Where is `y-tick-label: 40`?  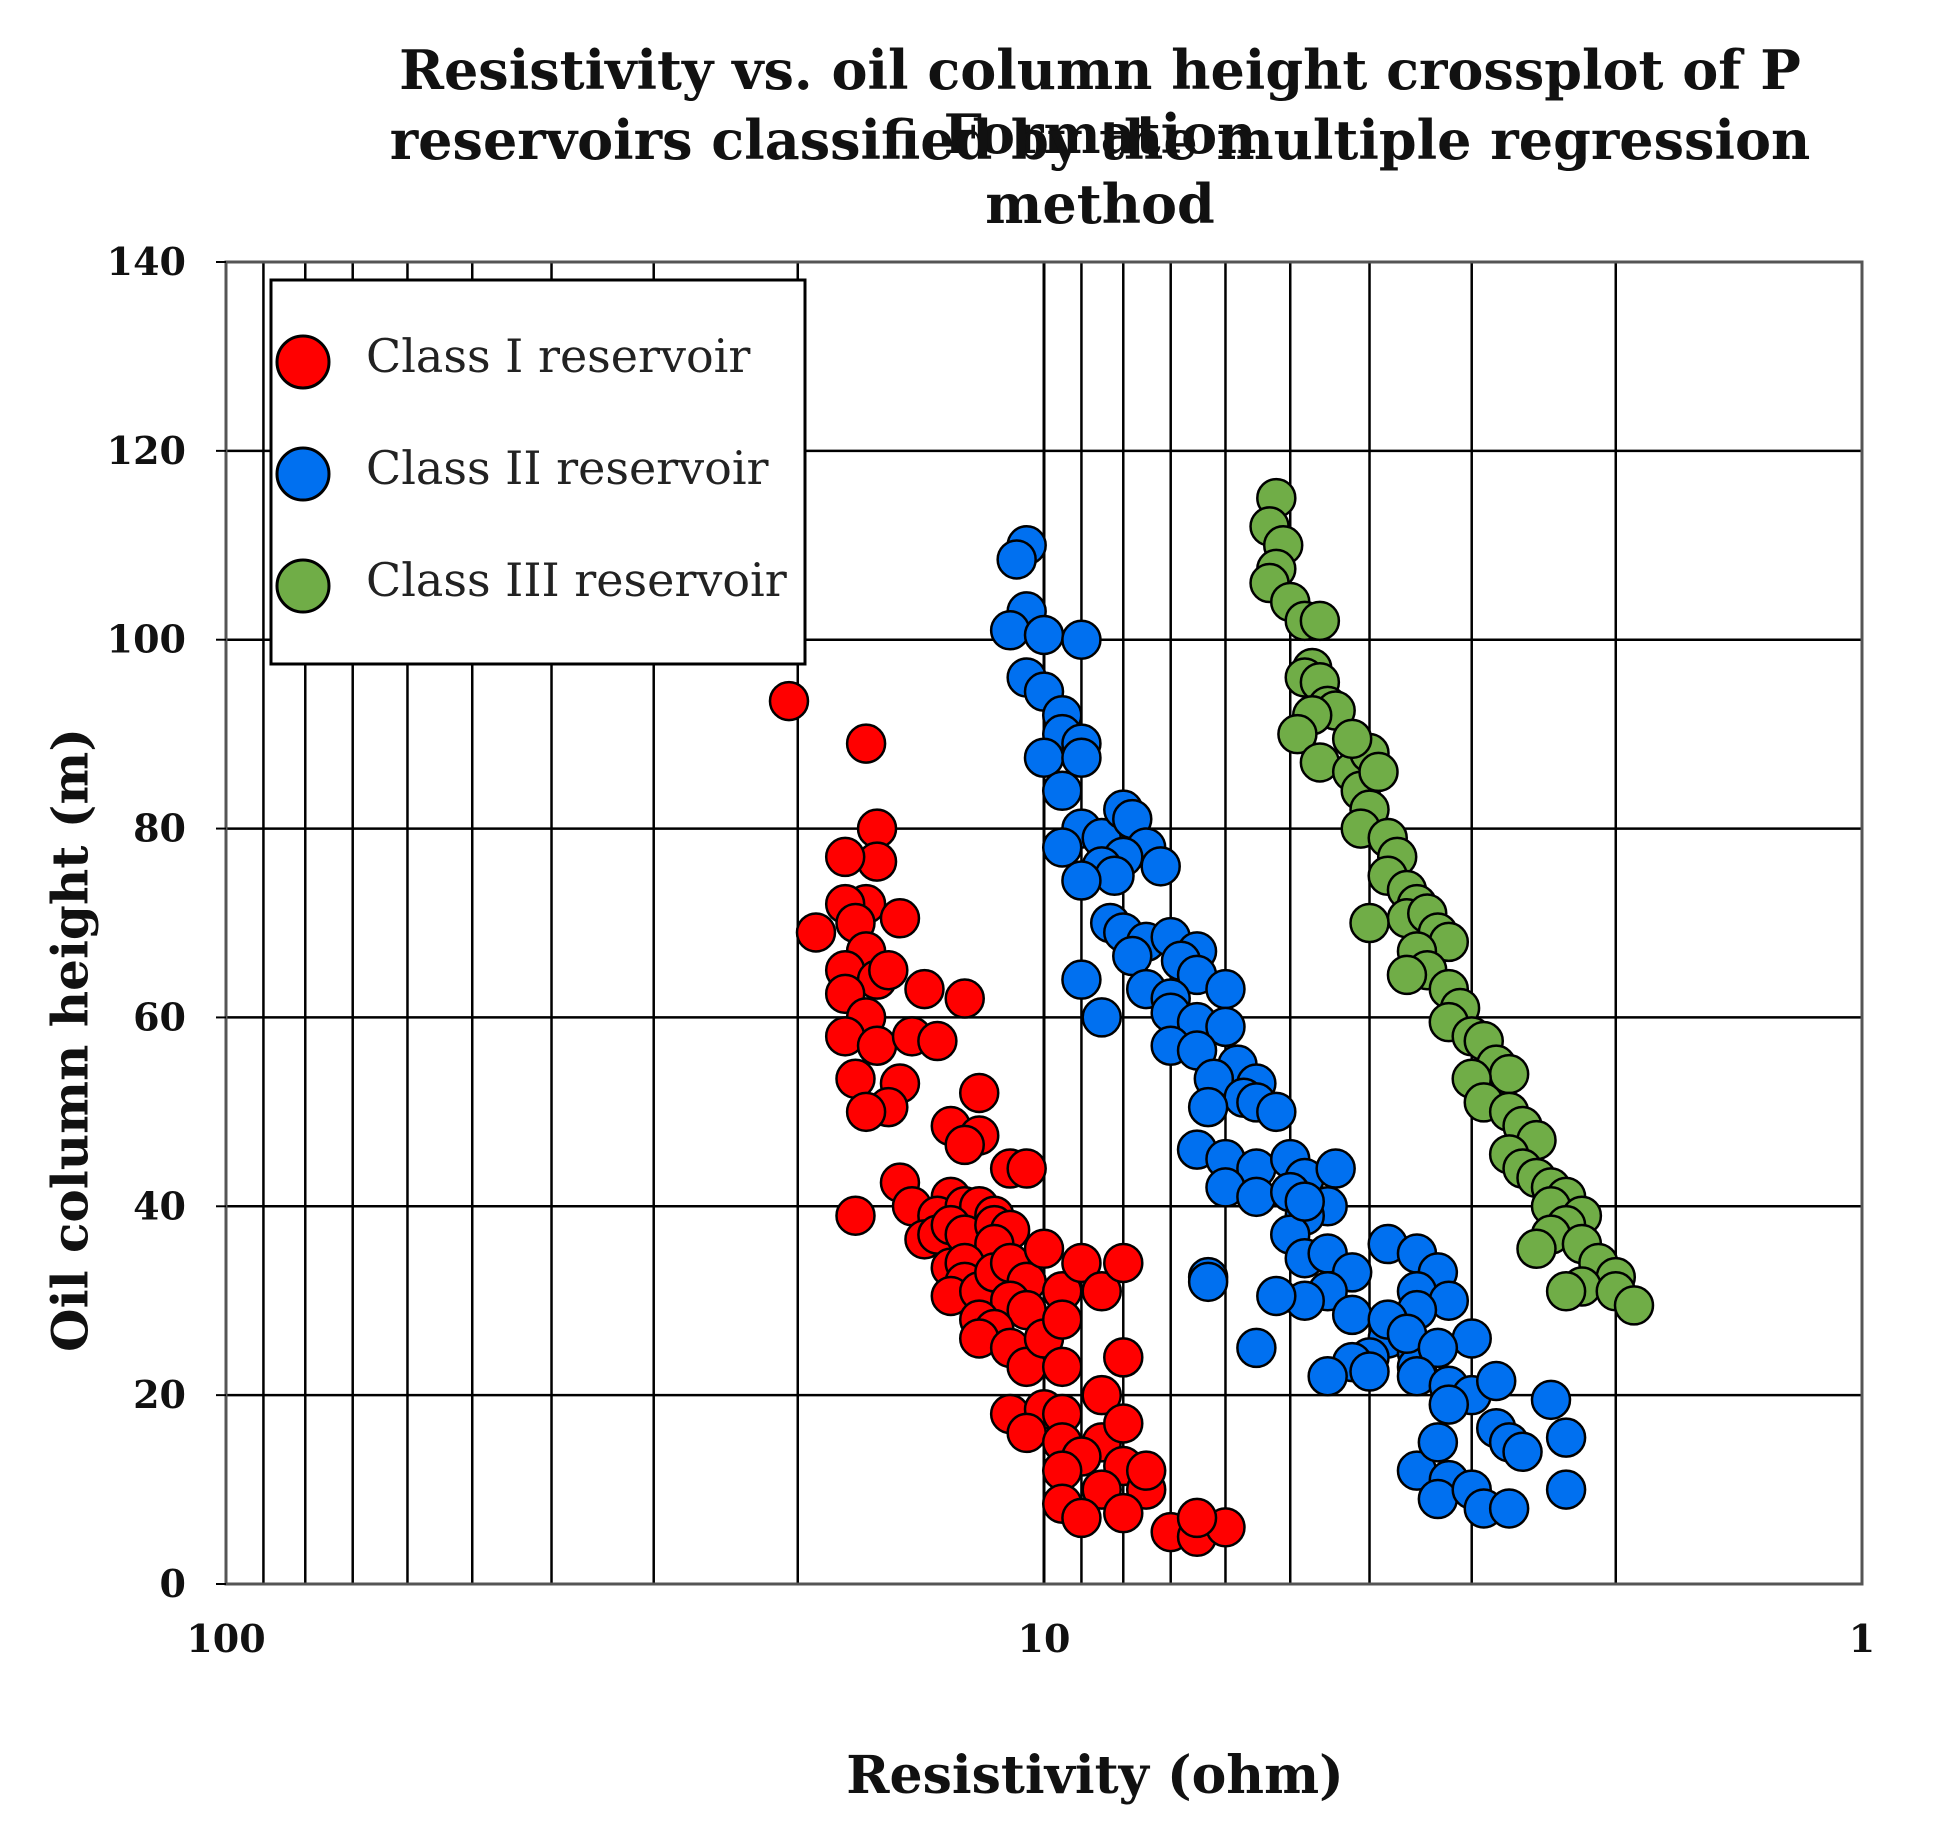
y-tick-label: 40 is located at coordinates (159, 1205).